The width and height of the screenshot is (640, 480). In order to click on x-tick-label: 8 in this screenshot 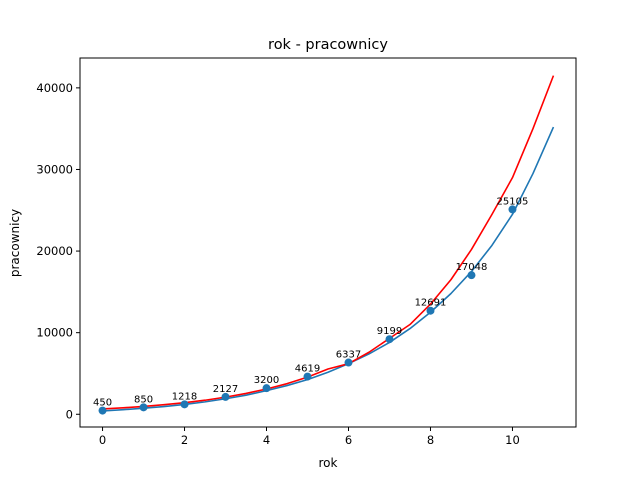, I will do `click(430, 440)`.